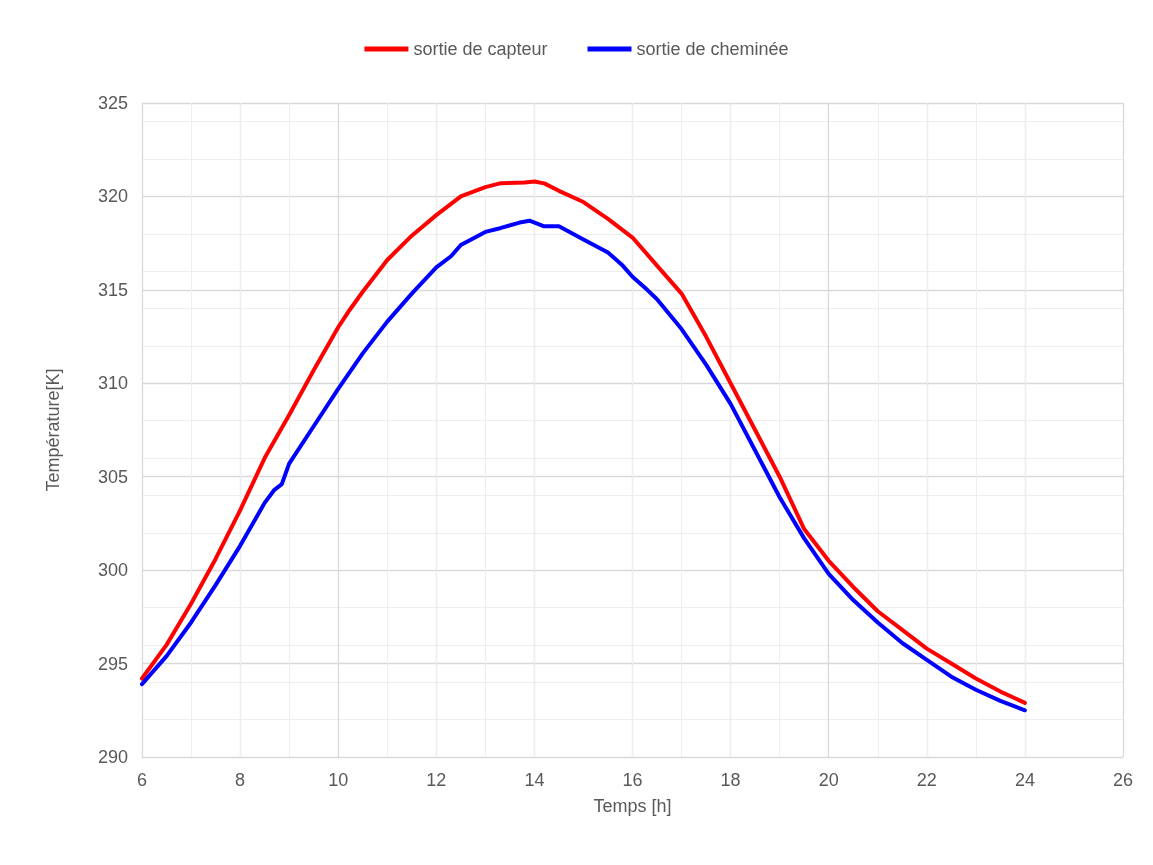  Describe the element at coordinates (730, 780) in the screenshot. I see `x-tick-label: 18` at that location.